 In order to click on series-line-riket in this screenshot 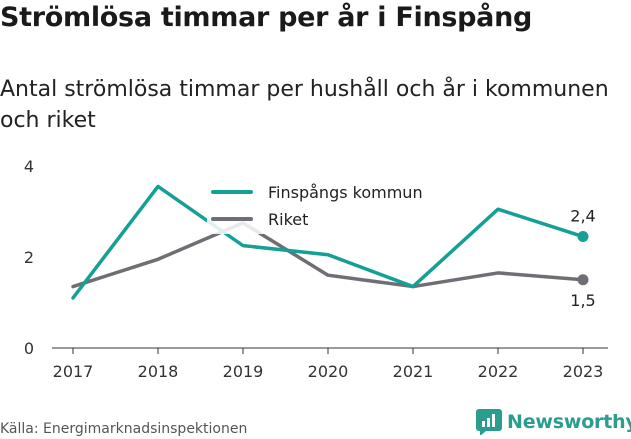, I will do `click(328, 255)`.